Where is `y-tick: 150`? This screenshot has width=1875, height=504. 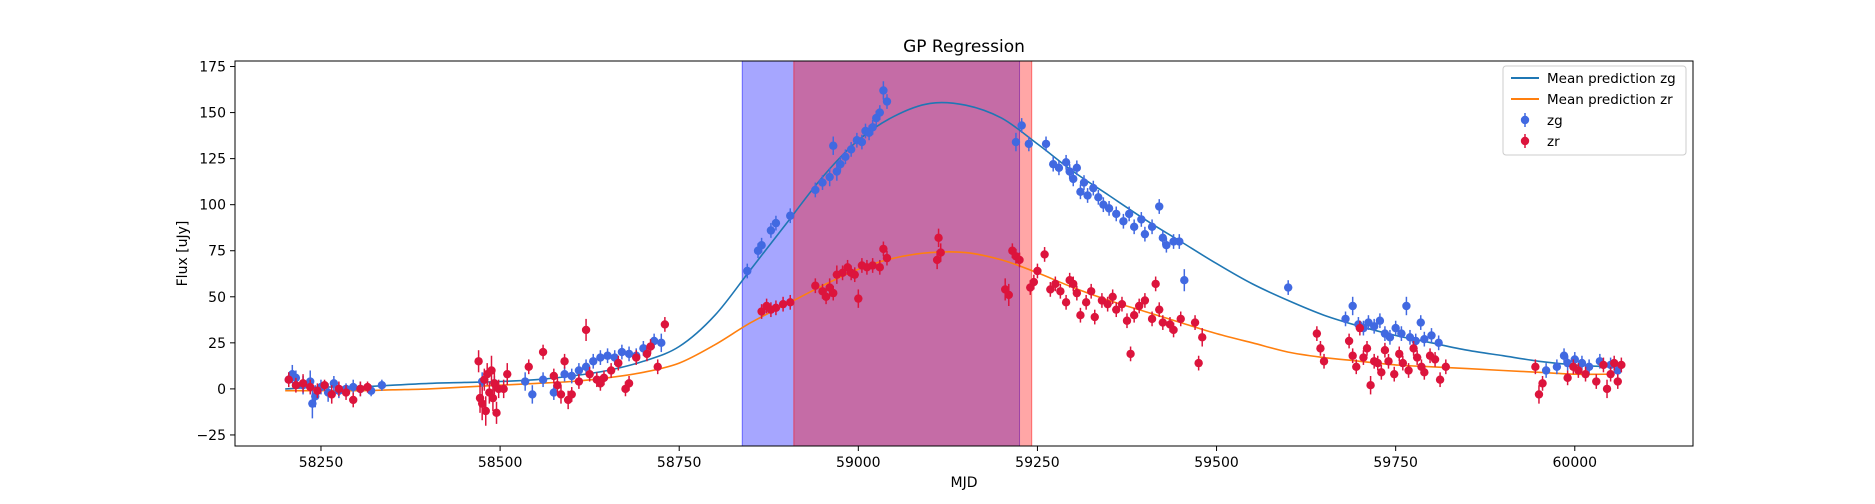 y-tick: 150 is located at coordinates (217, 114).